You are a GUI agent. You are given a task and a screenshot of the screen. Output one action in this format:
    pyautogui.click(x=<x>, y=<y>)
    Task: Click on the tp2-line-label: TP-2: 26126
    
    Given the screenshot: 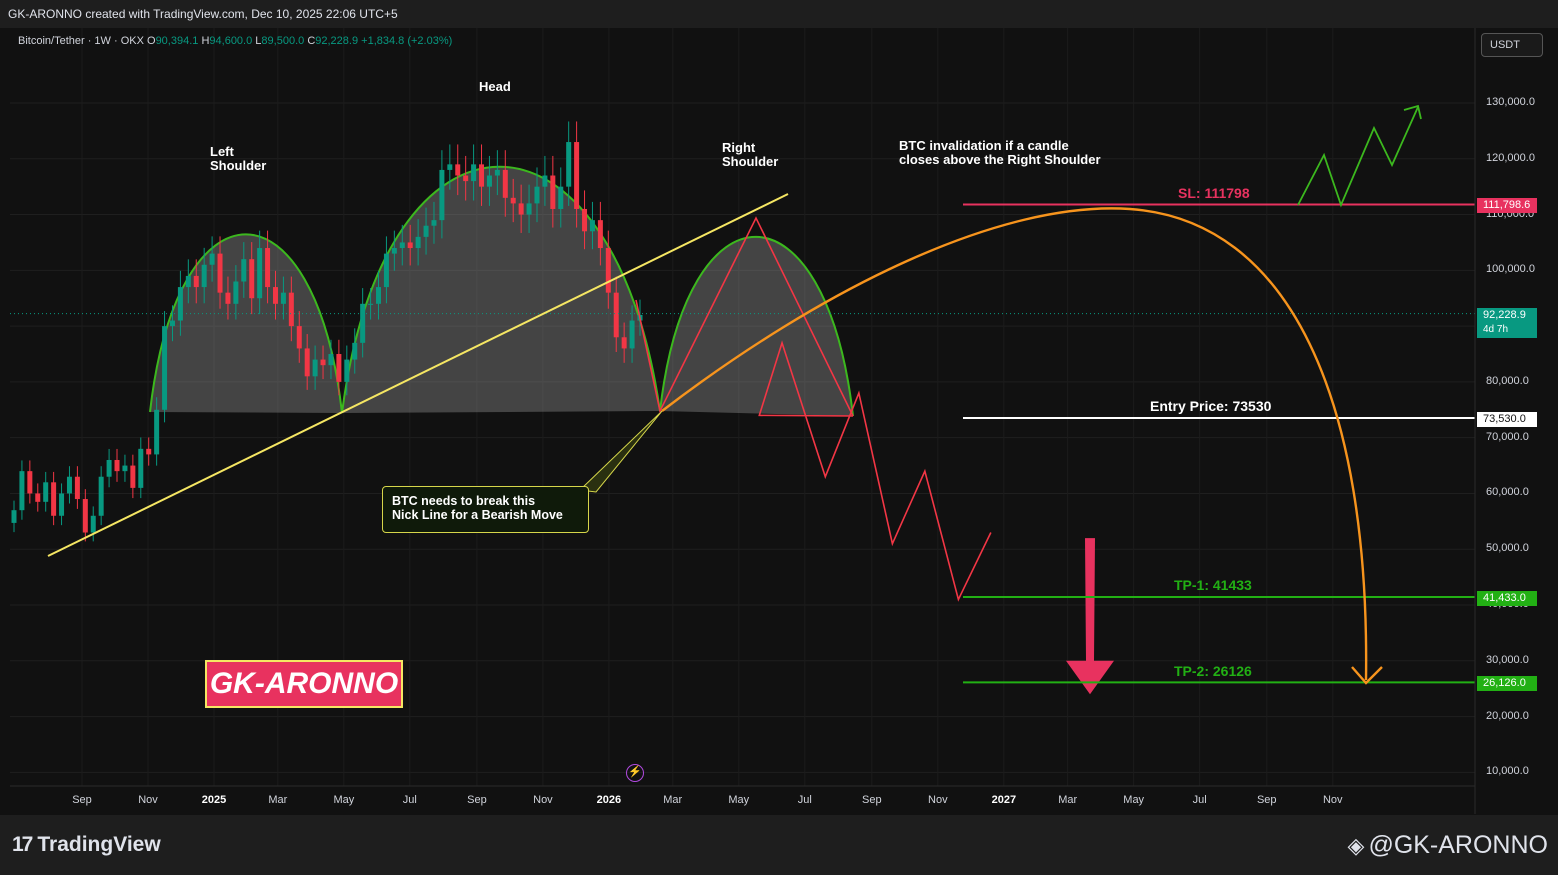 What is the action you would take?
    pyautogui.click(x=1213, y=671)
    